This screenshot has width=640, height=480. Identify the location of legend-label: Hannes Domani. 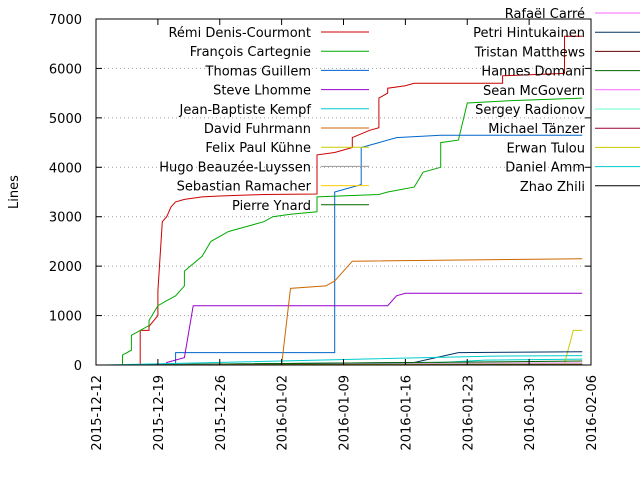
(533, 72).